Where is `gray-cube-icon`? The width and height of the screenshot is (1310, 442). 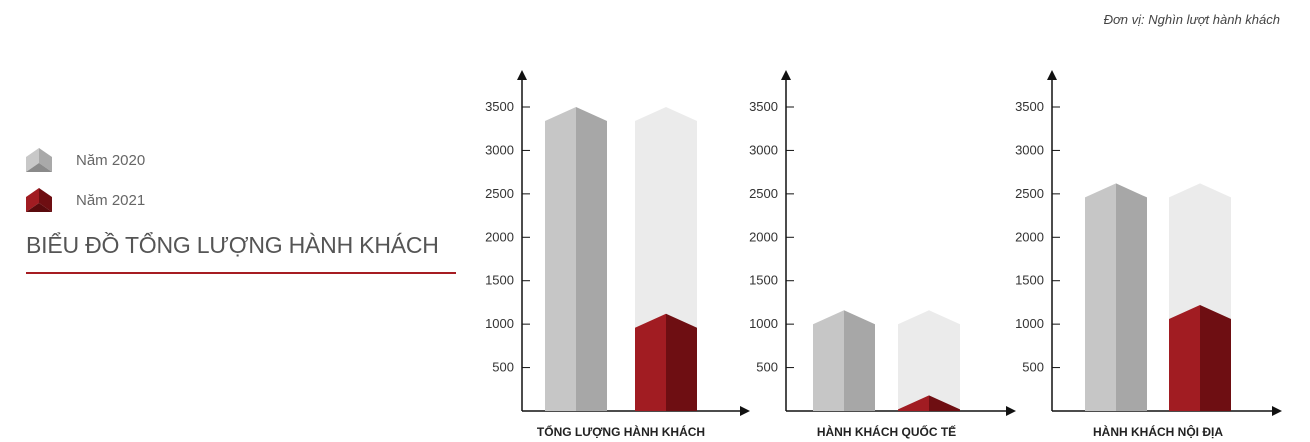
gray-cube-icon is located at coordinates (39, 160).